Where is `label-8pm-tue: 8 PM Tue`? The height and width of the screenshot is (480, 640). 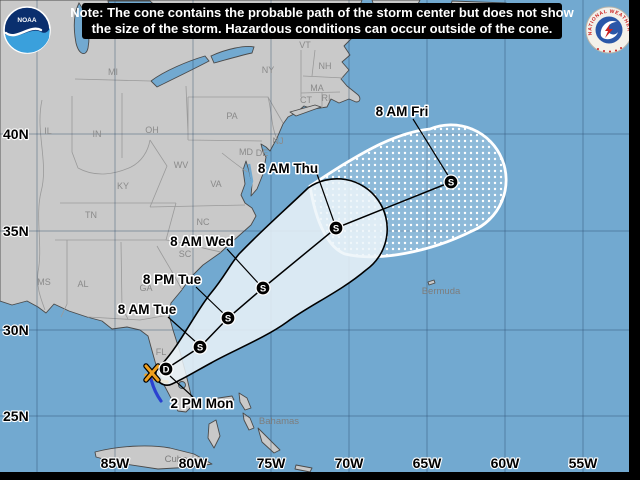 label-8pm-tue: 8 PM Tue is located at coordinates (172, 279).